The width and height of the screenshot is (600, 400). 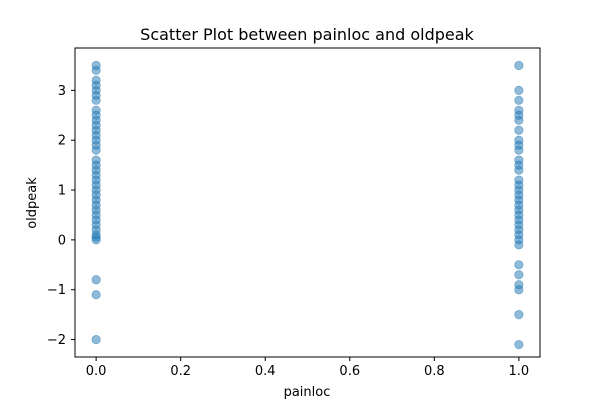 What do you see at coordinates (307, 392) in the screenshot?
I see `x-axis-label: painloc` at bounding box center [307, 392].